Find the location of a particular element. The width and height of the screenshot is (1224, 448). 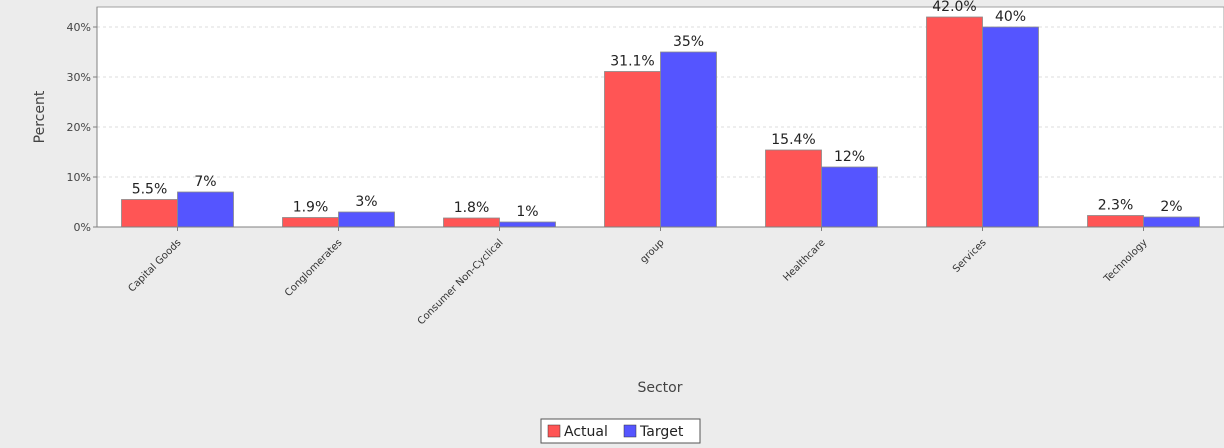

data-label: 12% is located at coordinates (849, 157).